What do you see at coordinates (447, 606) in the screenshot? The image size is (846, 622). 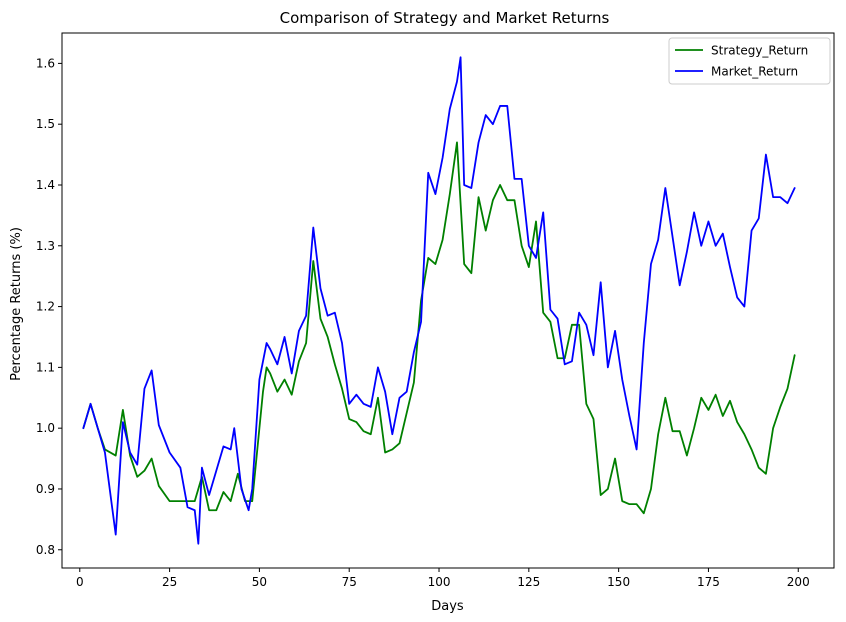 I see `x-axis-label: Days` at bounding box center [447, 606].